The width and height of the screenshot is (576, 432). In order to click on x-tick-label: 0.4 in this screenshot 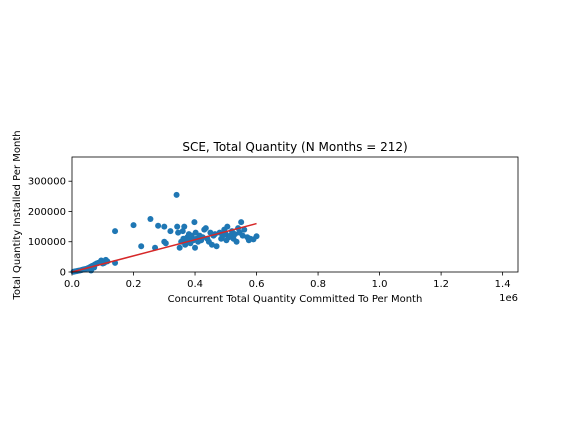, I will do `click(195, 284)`.